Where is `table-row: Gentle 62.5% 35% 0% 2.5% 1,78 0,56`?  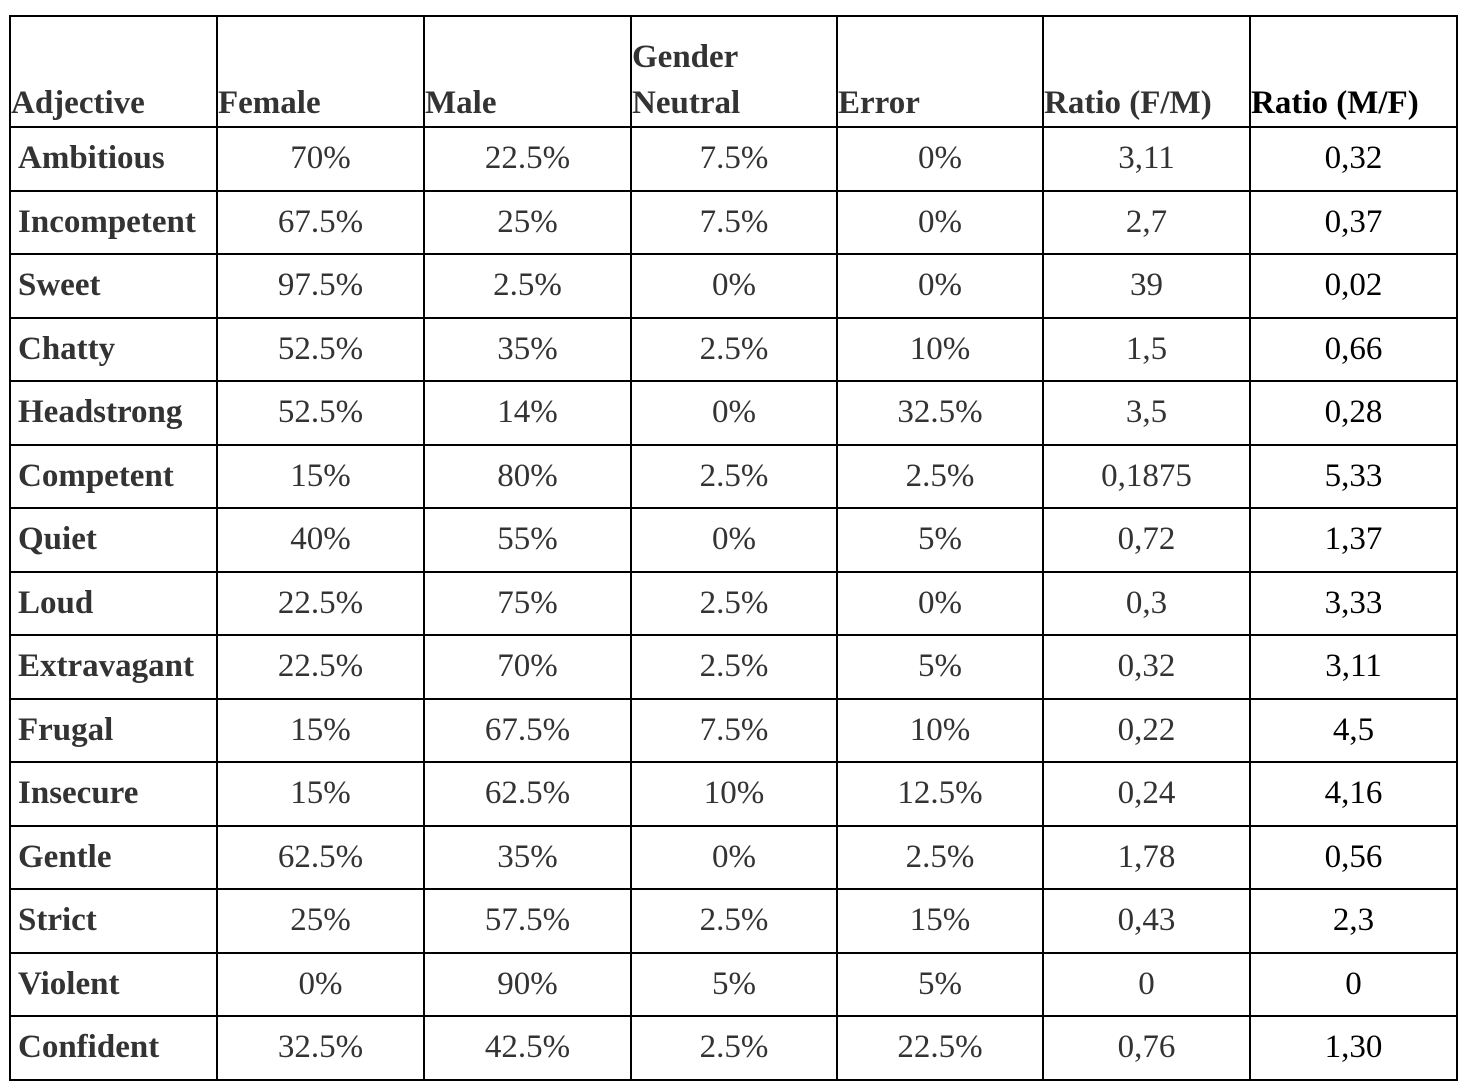
table-row: Gentle 62.5% 35% 0% 2.5% 1,78 0,56 is located at coordinates (733, 857).